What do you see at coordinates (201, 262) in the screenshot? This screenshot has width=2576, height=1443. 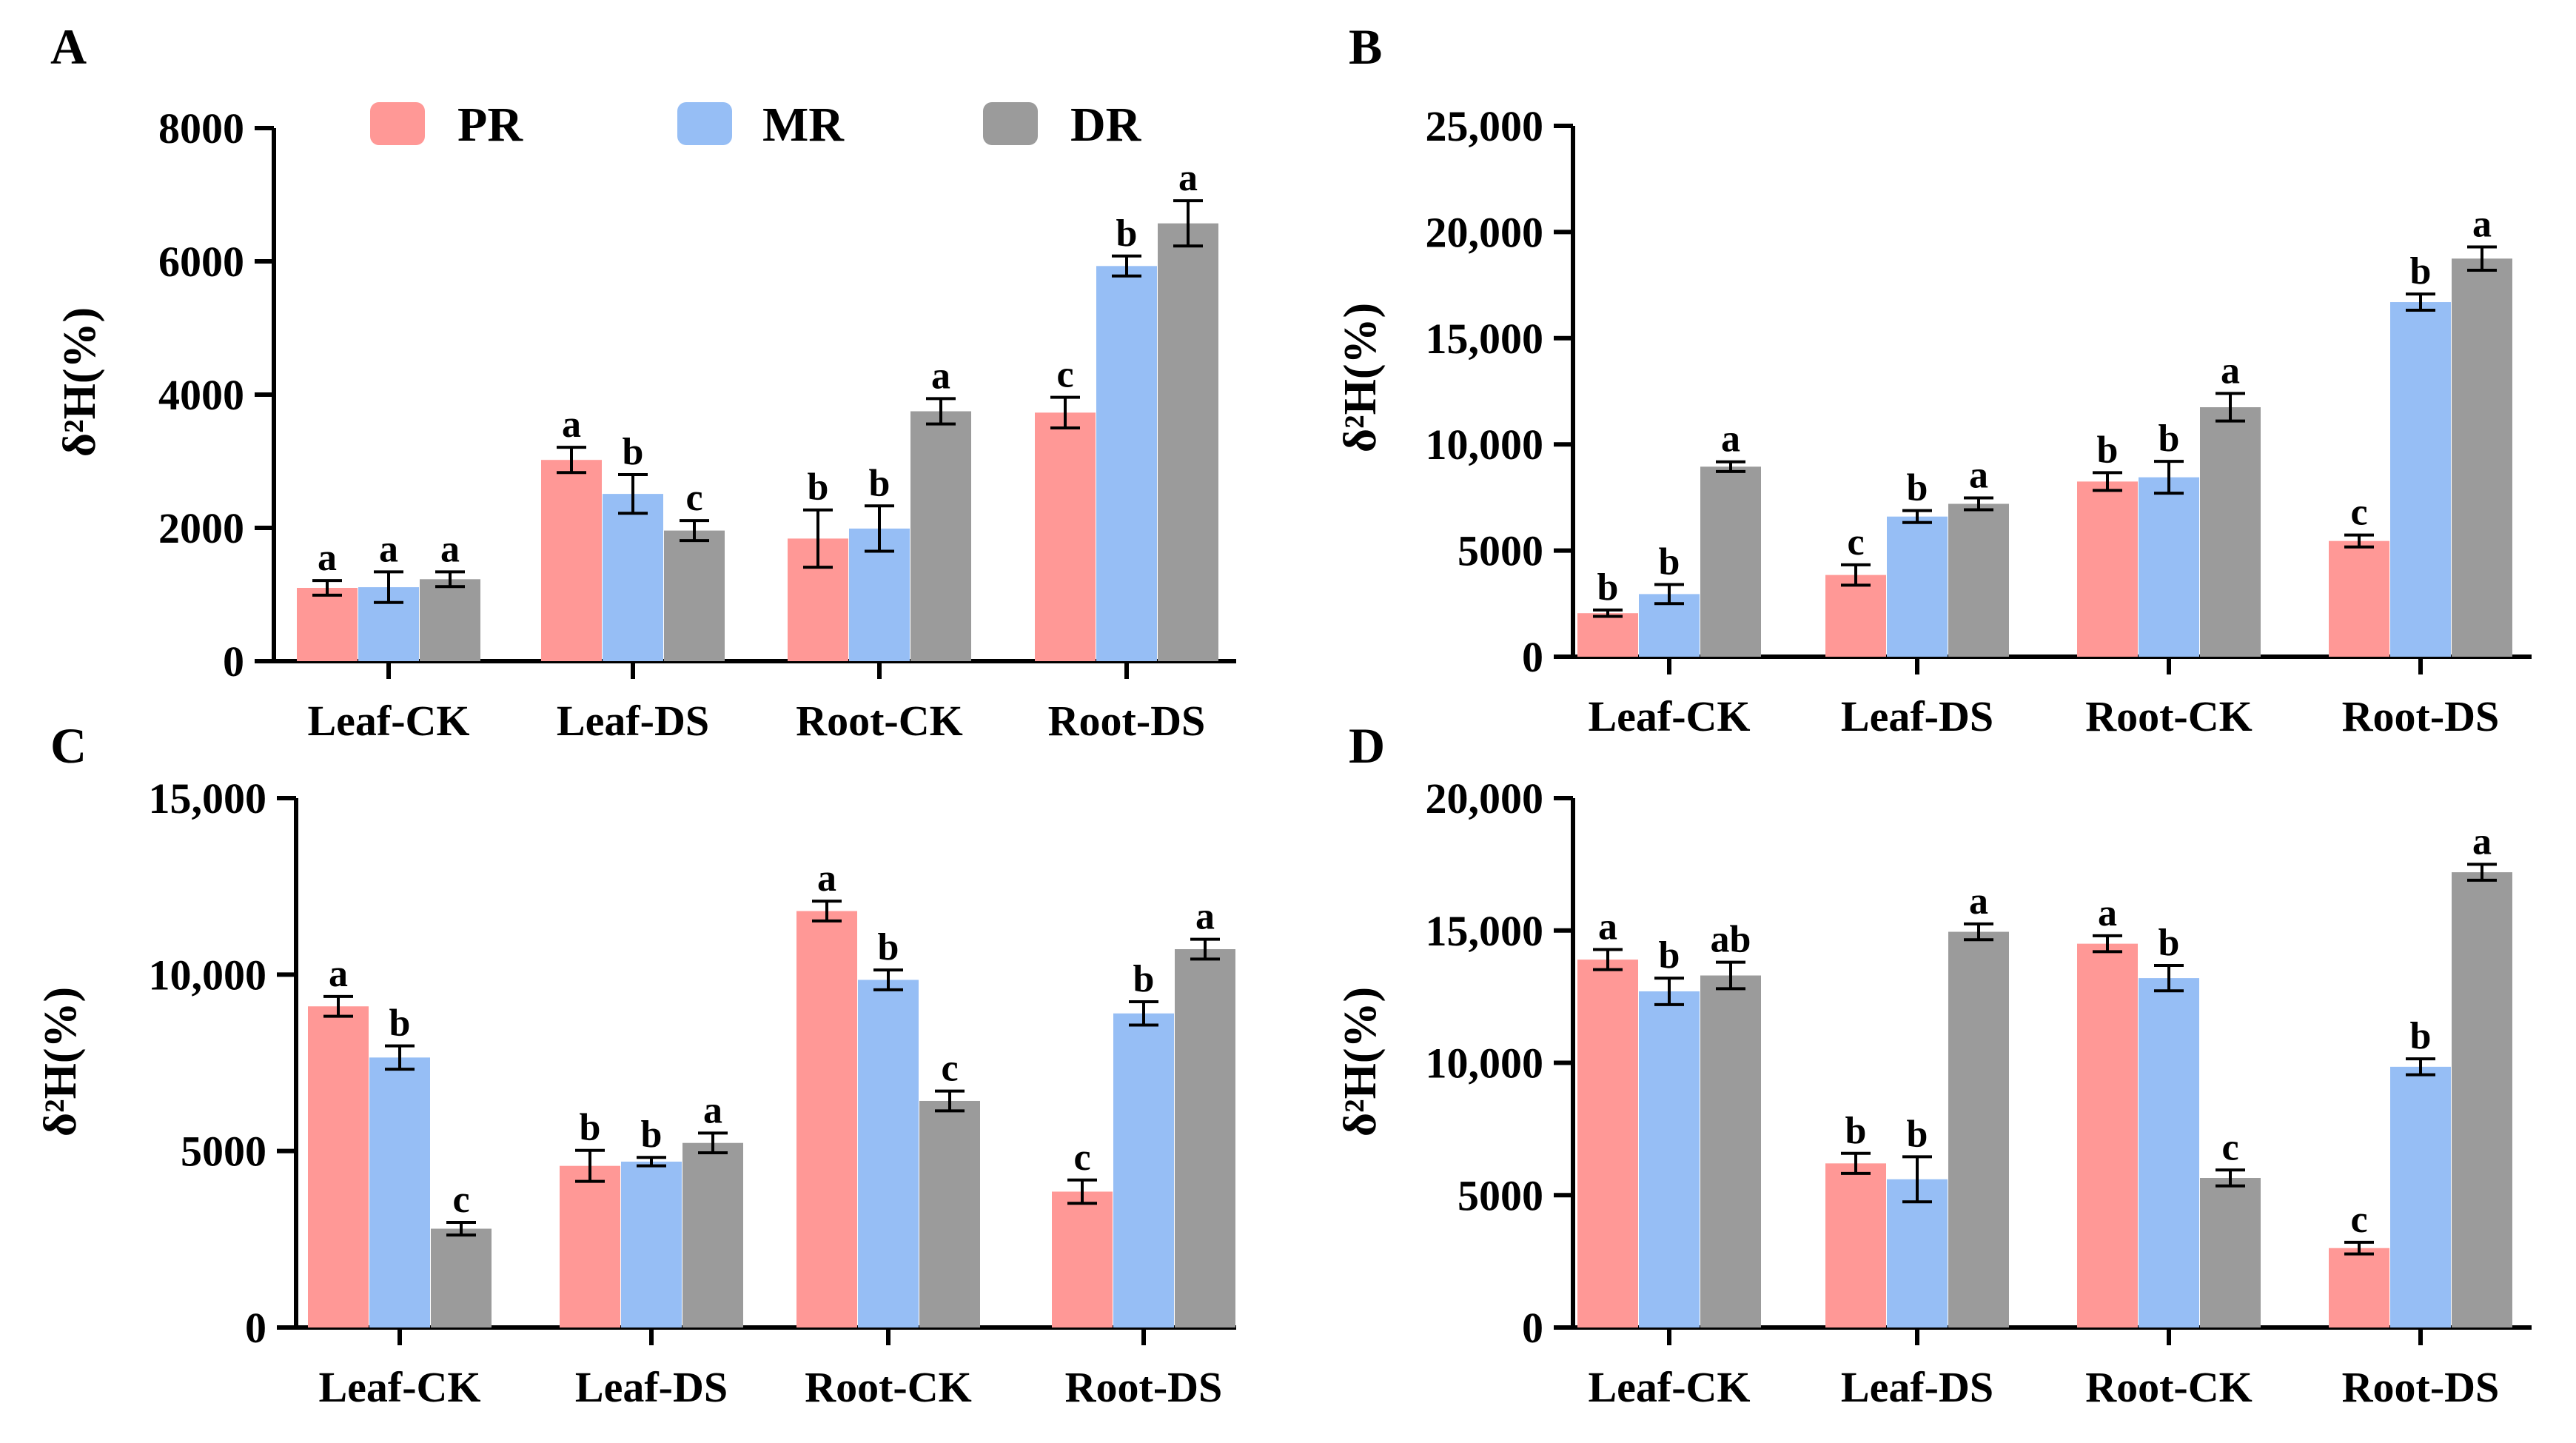 I see `panel-a-y-tick-label: 6000` at bounding box center [201, 262].